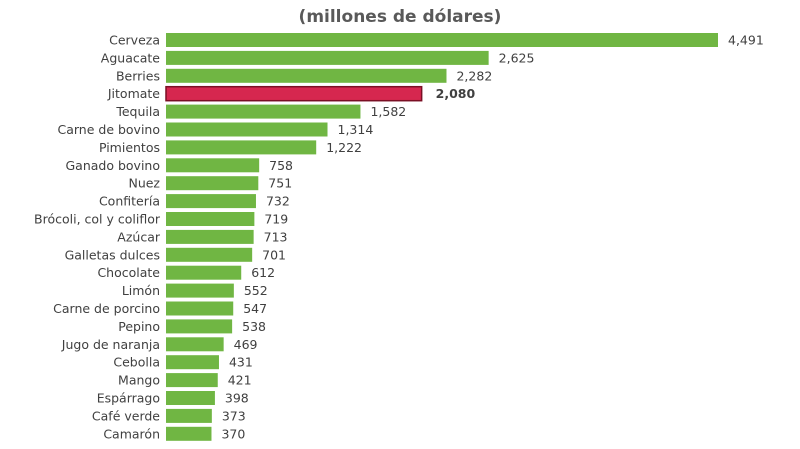  What do you see at coordinates (281, 165) in the screenshot?
I see `data-label: 758` at bounding box center [281, 165].